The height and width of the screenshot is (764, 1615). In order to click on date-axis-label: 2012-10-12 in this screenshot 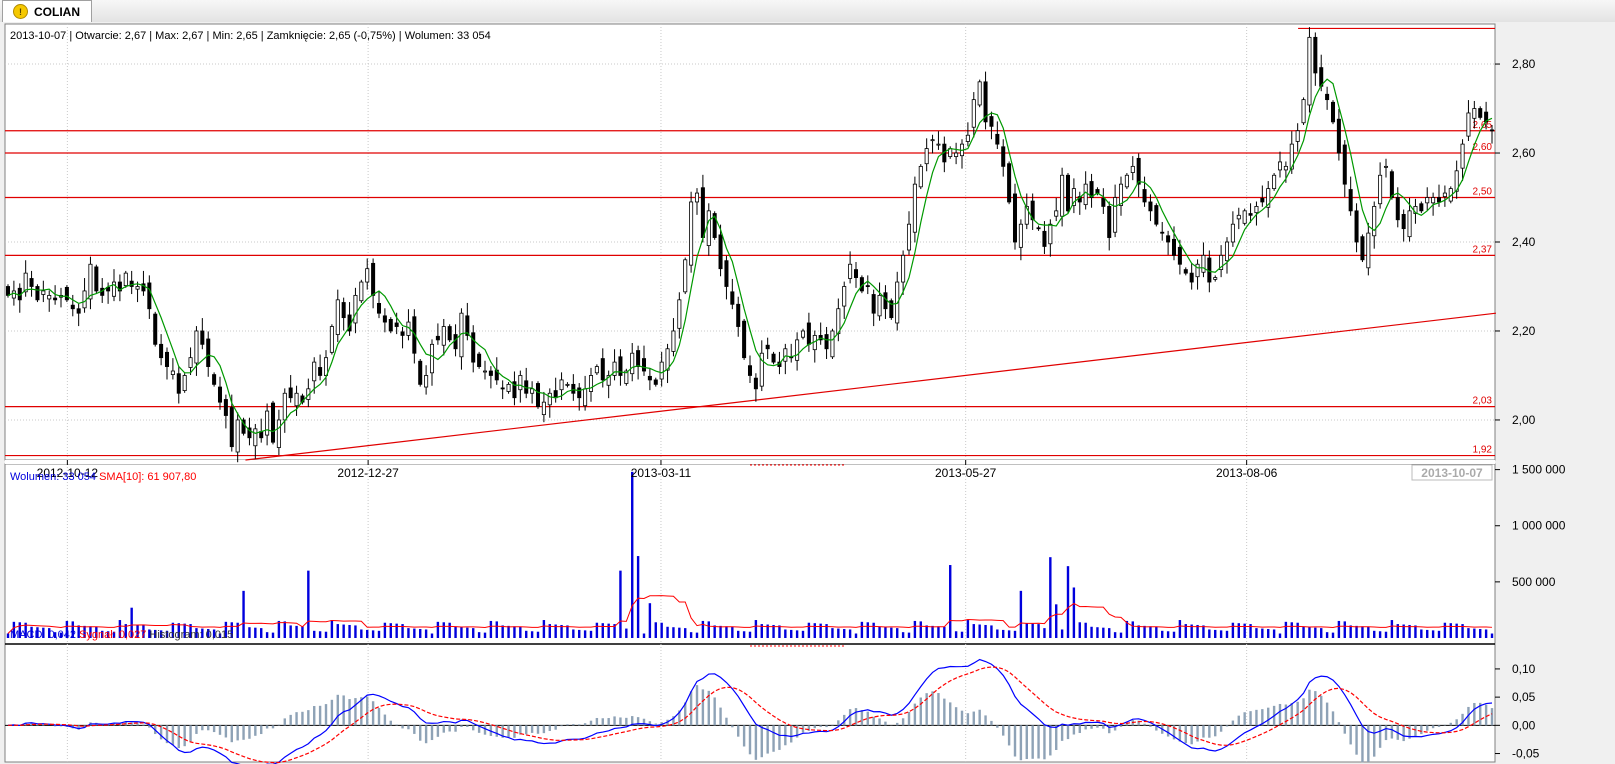, I will do `click(68, 473)`.